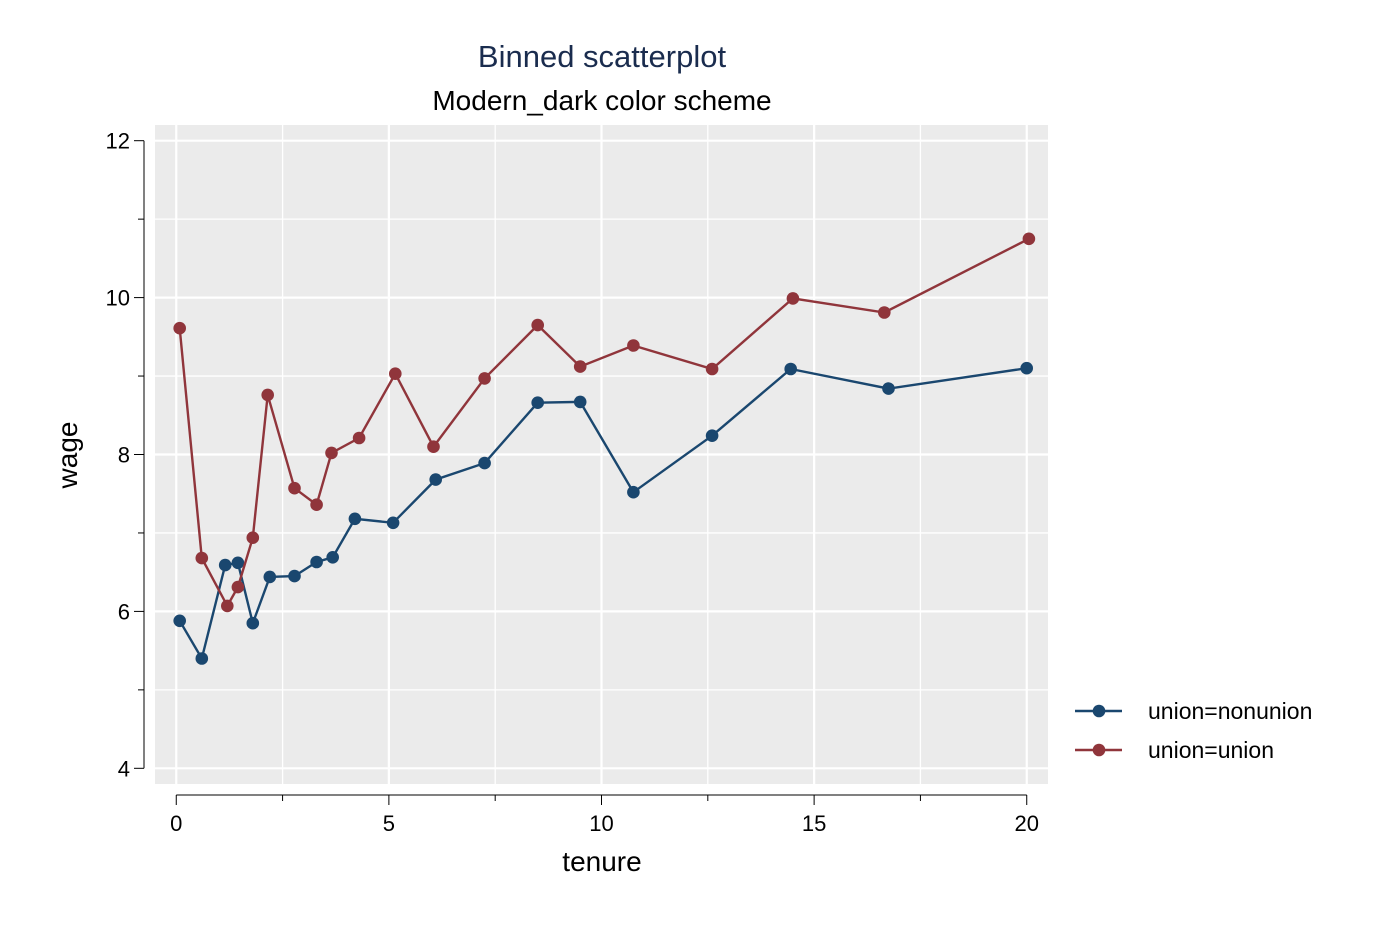  I want to click on x-axis-title: tenure, so click(601, 861).